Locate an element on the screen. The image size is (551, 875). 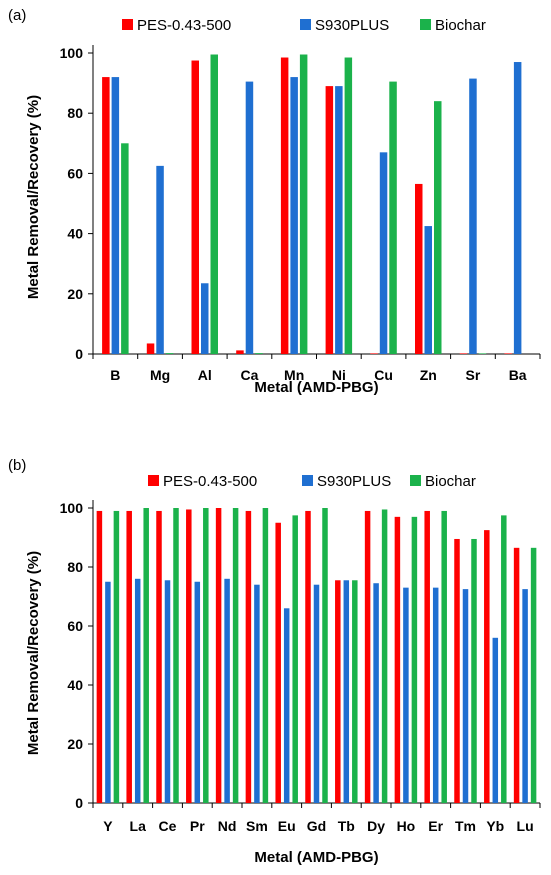
bar-pes-0-43-500-dy is located at coordinates (367, 656).